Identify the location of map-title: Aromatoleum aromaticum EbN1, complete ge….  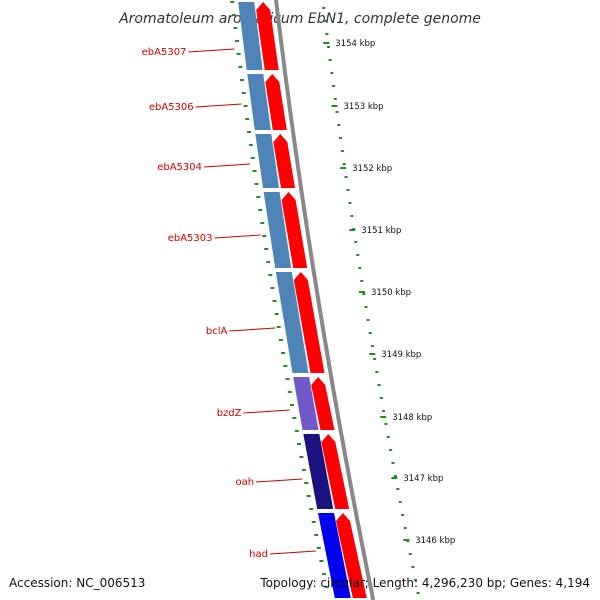
(299, 19).